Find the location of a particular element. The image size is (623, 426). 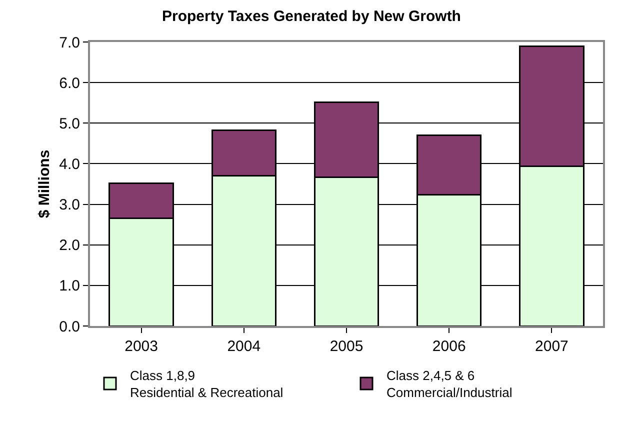

x-tick-label: 2006 is located at coordinates (449, 346).